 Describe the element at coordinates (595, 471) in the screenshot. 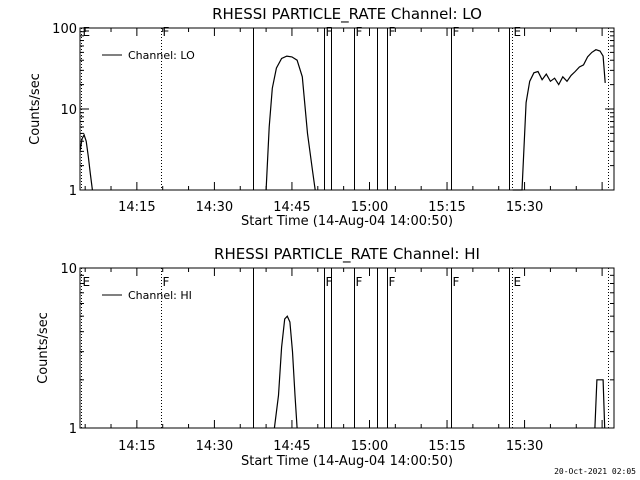

I see `timestamp: 20-Oct-2021 02:05` at that location.